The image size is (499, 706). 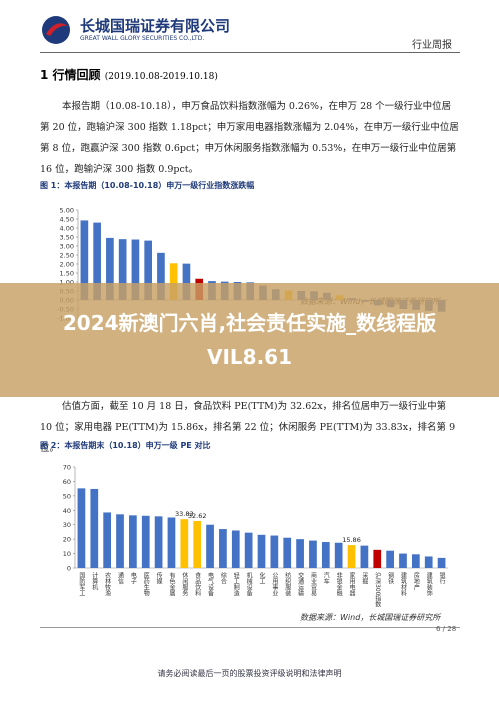 I want to click on y-tick-label: 2.00, so click(x=67, y=265).